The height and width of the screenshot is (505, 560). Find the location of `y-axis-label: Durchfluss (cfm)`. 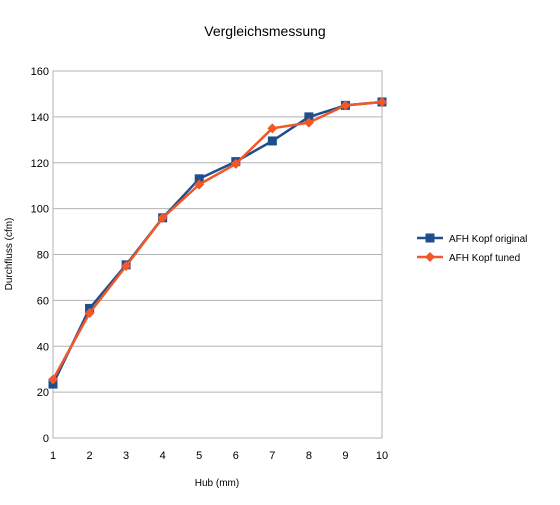

y-axis-label: Durchfluss (cfm) is located at coordinates (9, 254).